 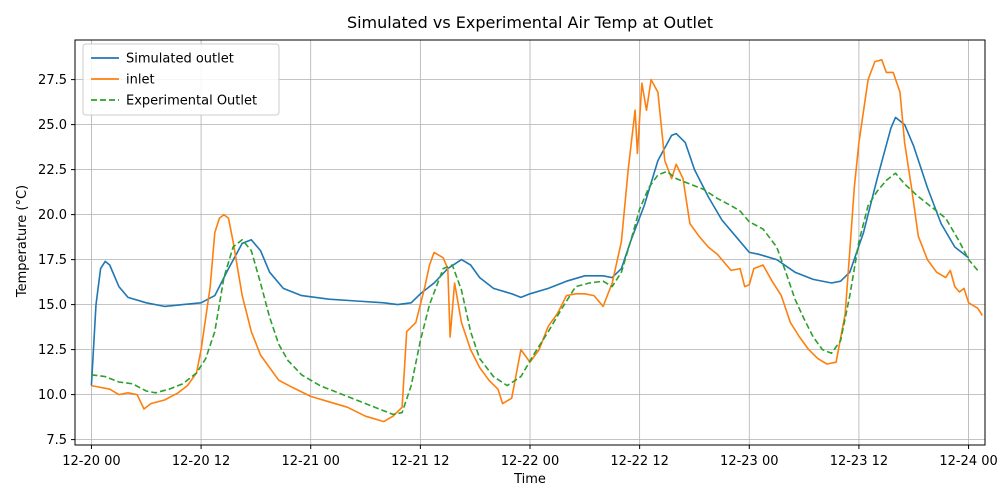 What do you see at coordinates (52, 80) in the screenshot?
I see `y-tick-label: 27.5` at bounding box center [52, 80].